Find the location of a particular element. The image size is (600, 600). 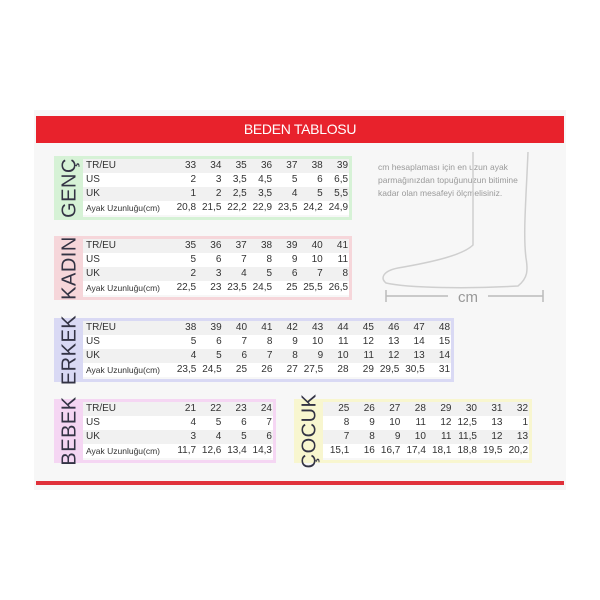

size-cell: 17,4 is located at coordinates (416, 450).